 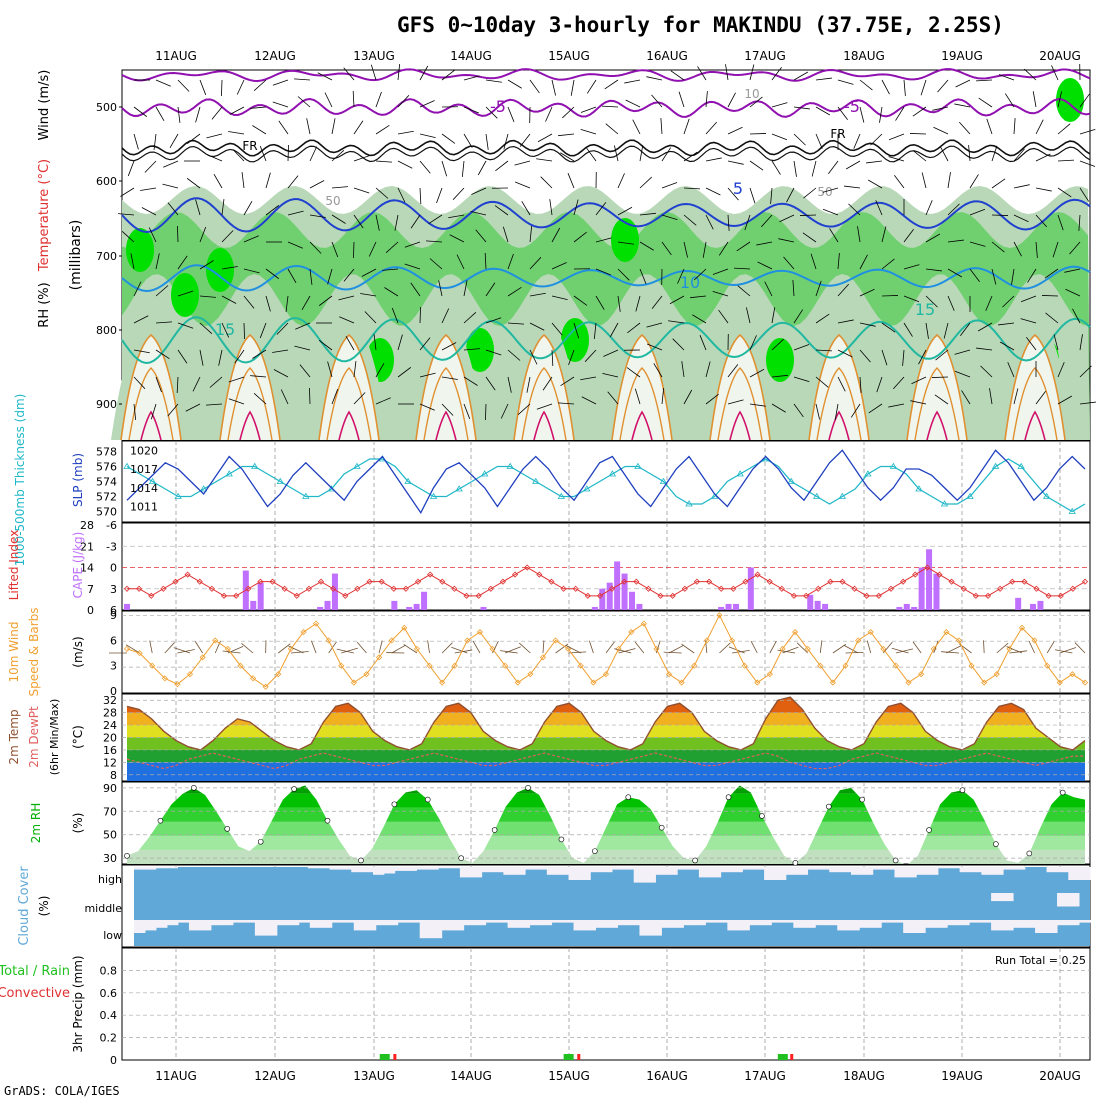 I want to click on date-label-bottom: 16AUG, so click(x=667, y=1076).